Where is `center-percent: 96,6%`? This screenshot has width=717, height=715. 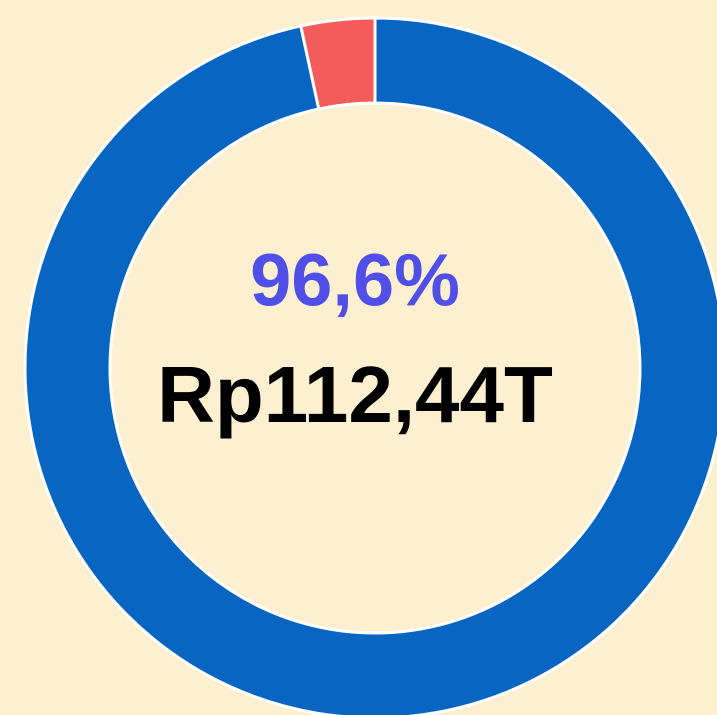
center-percent: 96,6% is located at coordinates (355, 280).